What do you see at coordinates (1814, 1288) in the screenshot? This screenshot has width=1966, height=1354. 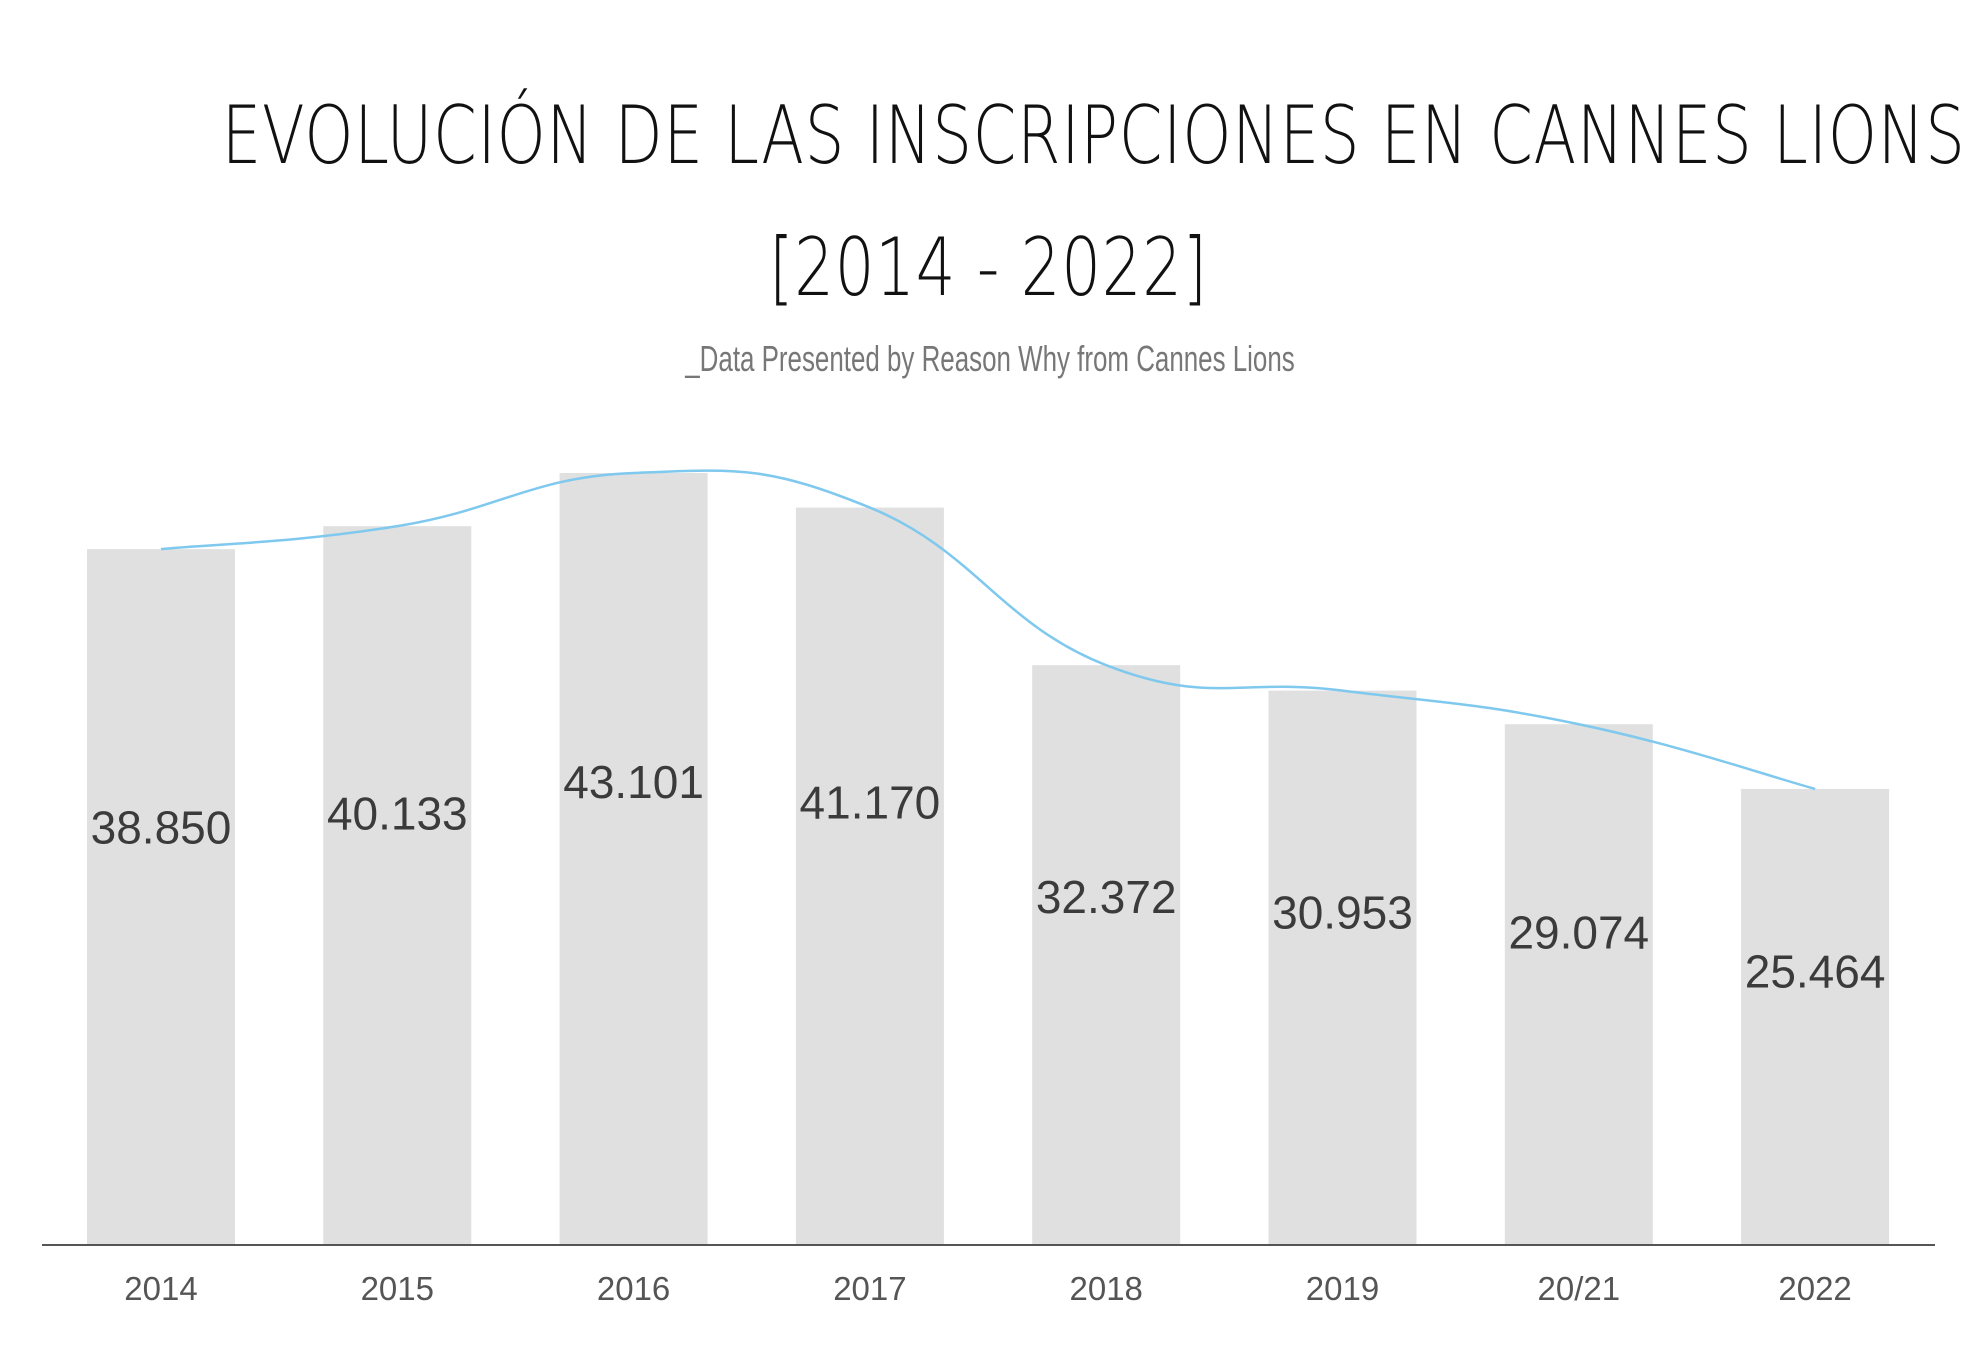 I see `x-tick-label: 2022` at bounding box center [1814, 1288].